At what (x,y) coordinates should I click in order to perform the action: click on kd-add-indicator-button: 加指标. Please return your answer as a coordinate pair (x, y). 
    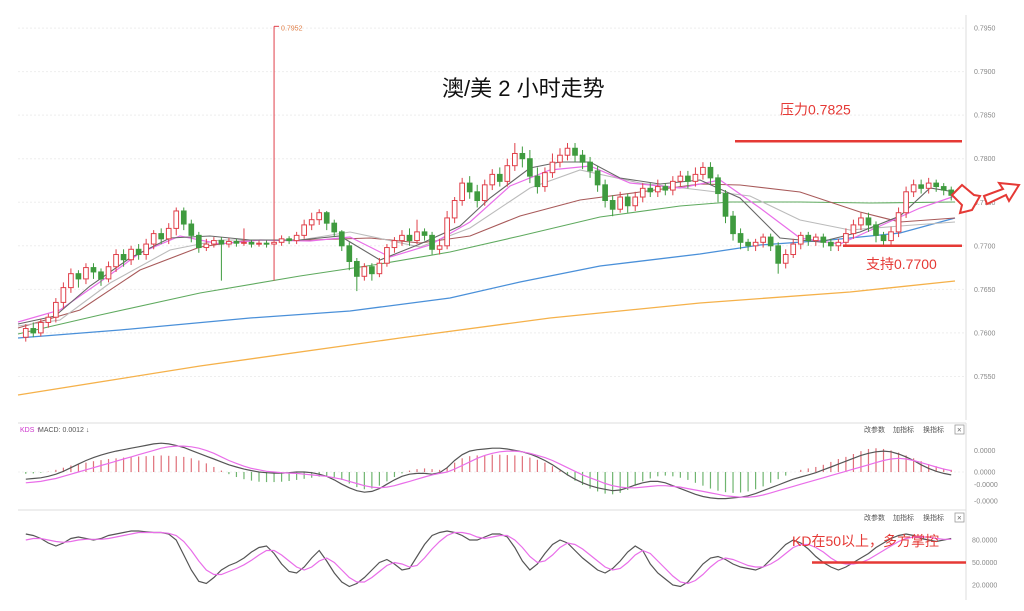
    Looking at the image, I should click on (903, 517).